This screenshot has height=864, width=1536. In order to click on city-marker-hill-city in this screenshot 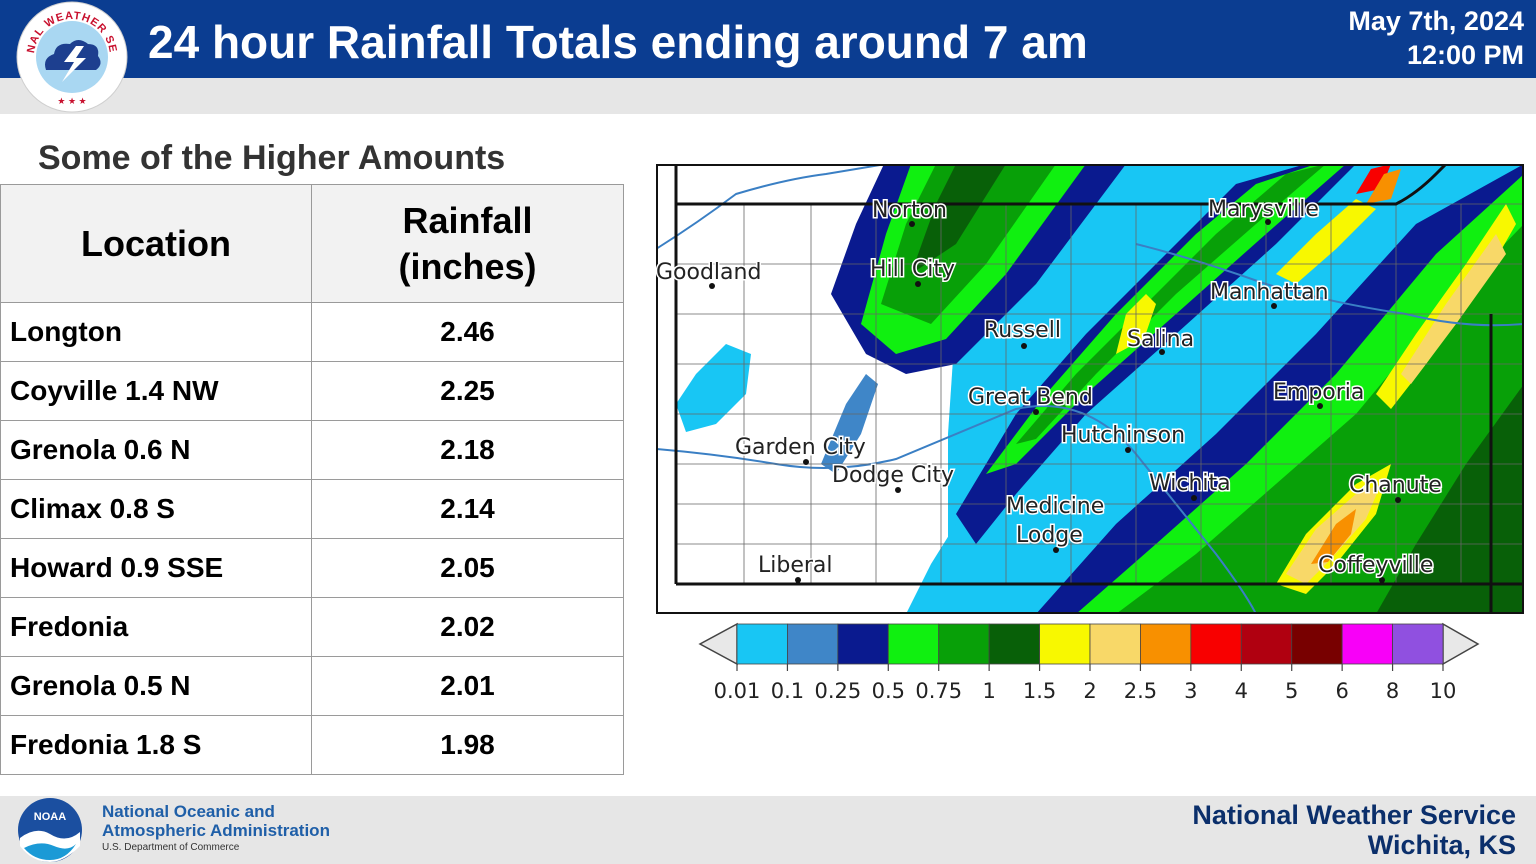, I will do `click(918, 284)`.